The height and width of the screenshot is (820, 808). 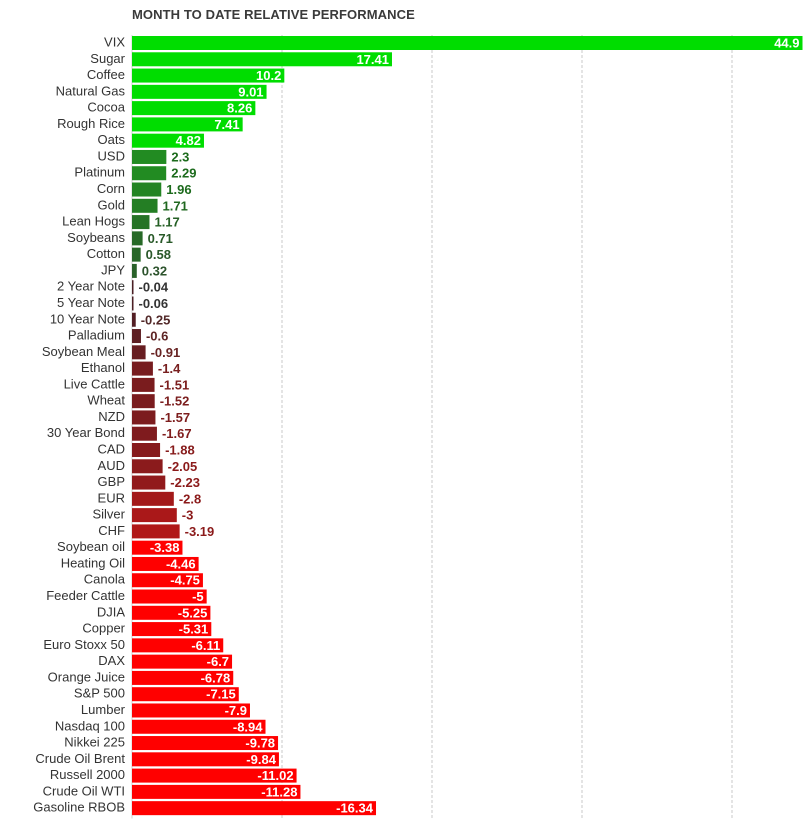 What do you see at coordinates (111, 497) in the screenshot?
I see `category-label: EUR` at bounding box center [111, 497].